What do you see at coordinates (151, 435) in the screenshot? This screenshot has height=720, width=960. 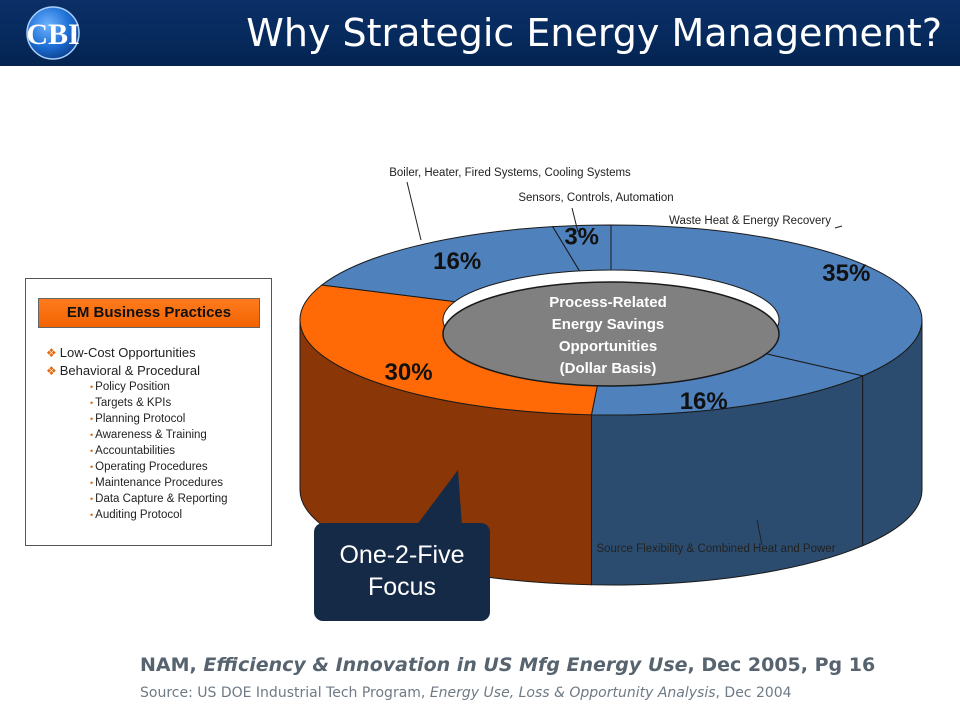 I see `em-subitem-label: Awareness & Training` at bounding box center [151, 435].